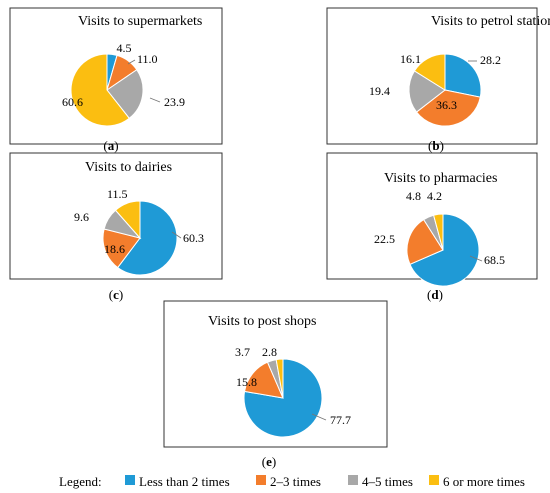 This screenshot has height=493, width=550. What do you see at coordinates (434, 196) in the screenshot?
I see `data-label-6-or-more-times: 4.2` at bounding box center [434, 196].